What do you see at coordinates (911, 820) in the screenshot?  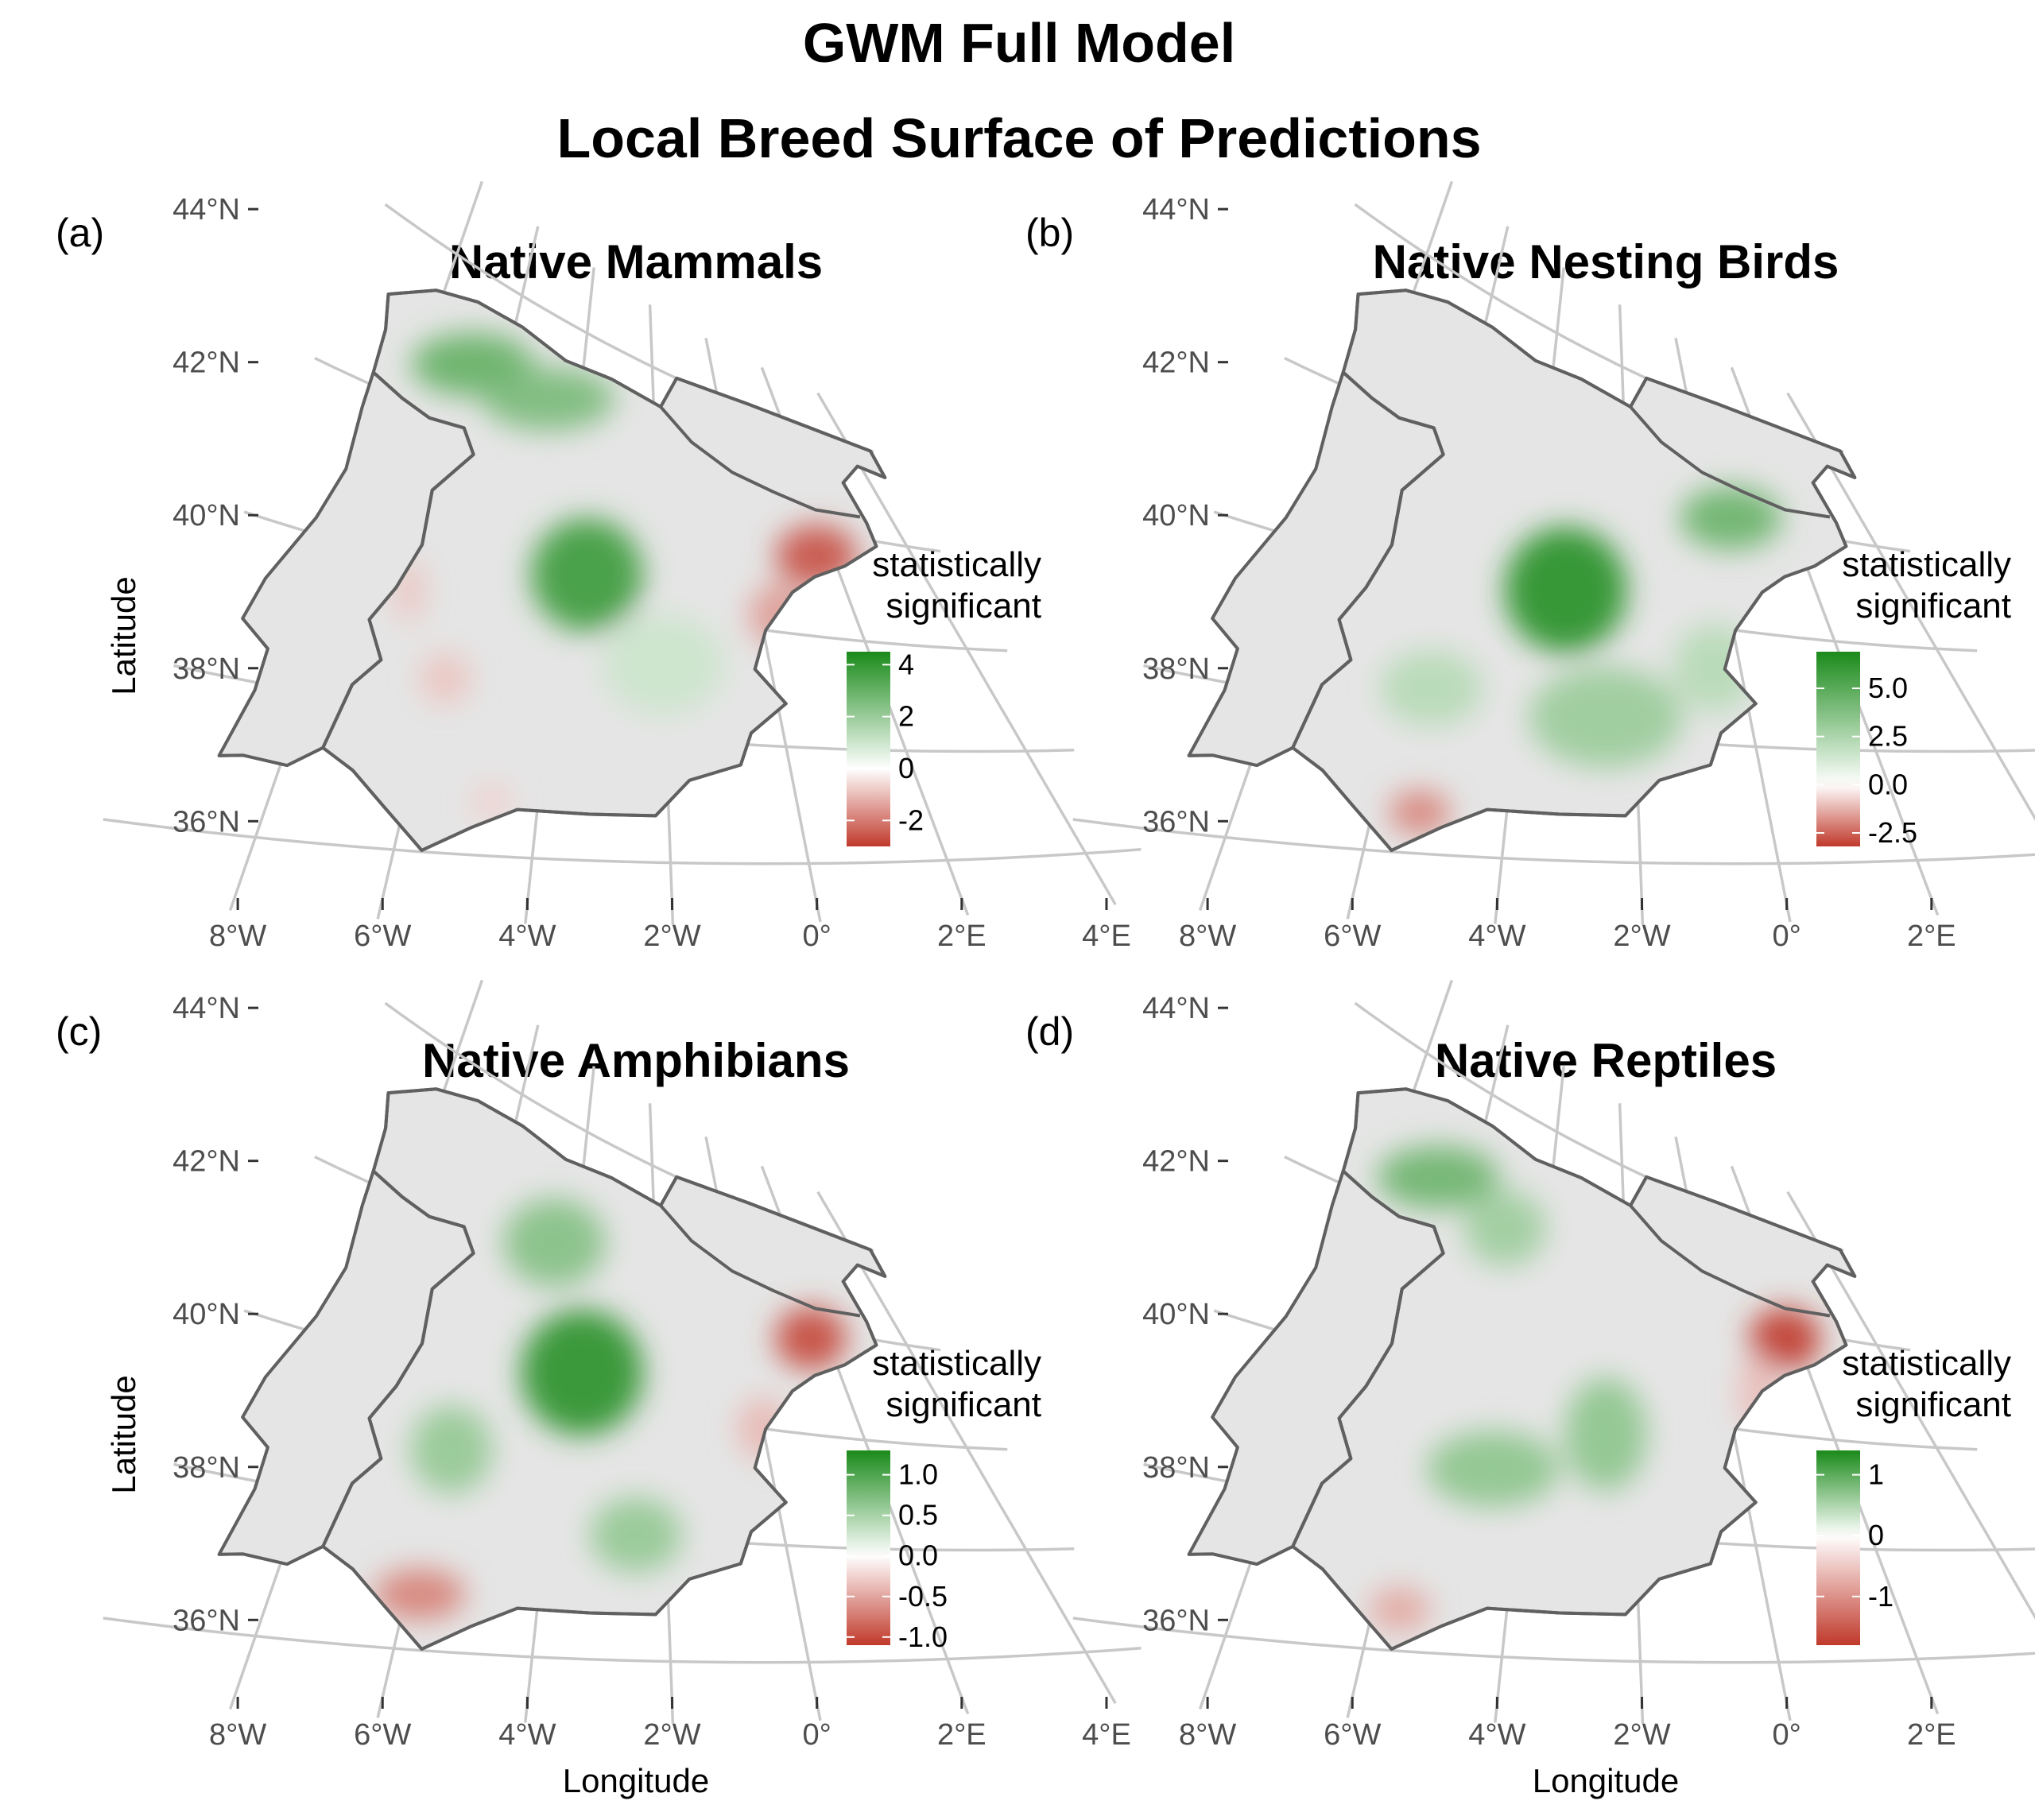 I see `legend-tick-label: -2` at bounding box center [911, 820].